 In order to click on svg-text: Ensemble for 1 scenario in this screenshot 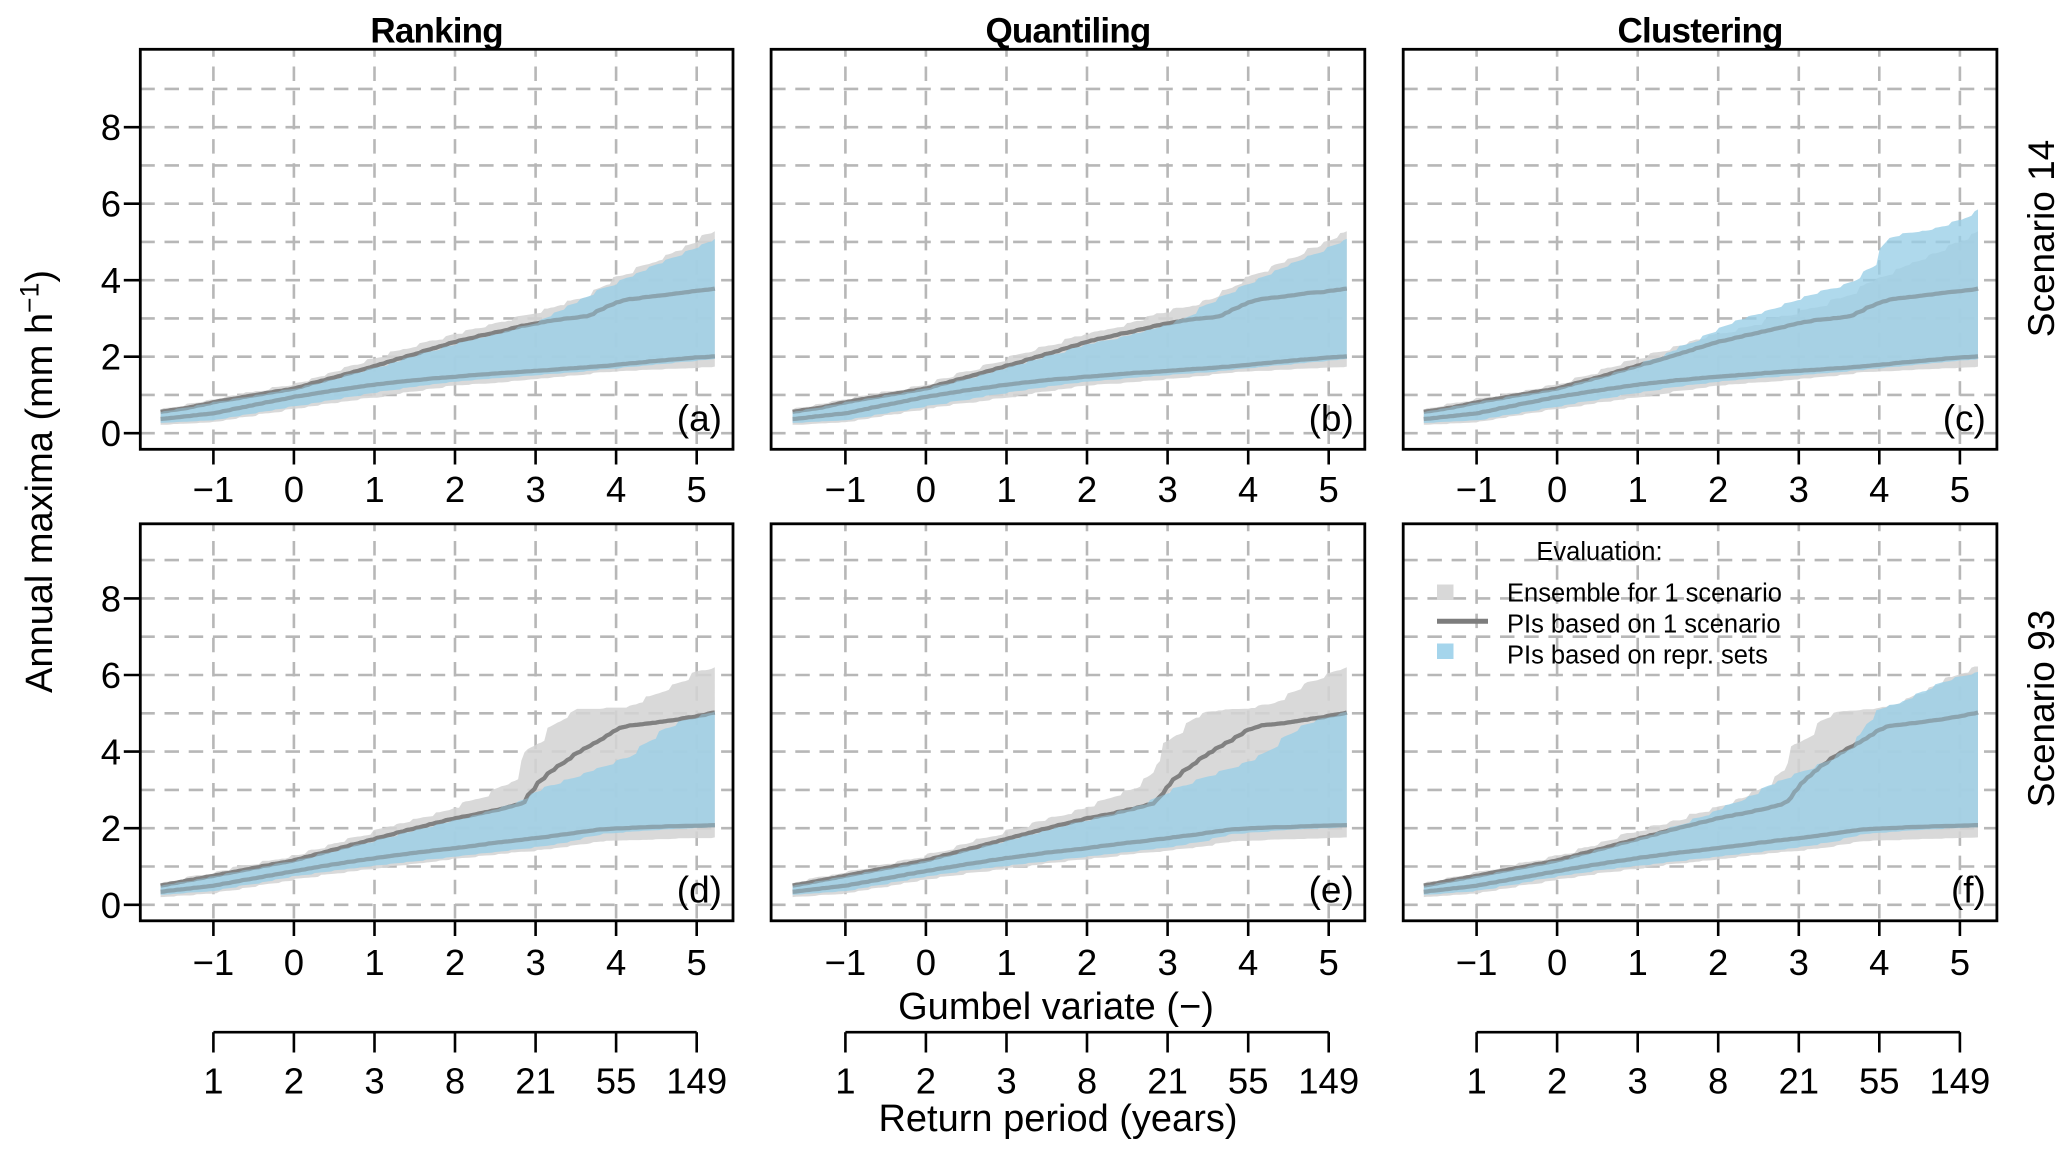, I will do `click(1644, 594)`.